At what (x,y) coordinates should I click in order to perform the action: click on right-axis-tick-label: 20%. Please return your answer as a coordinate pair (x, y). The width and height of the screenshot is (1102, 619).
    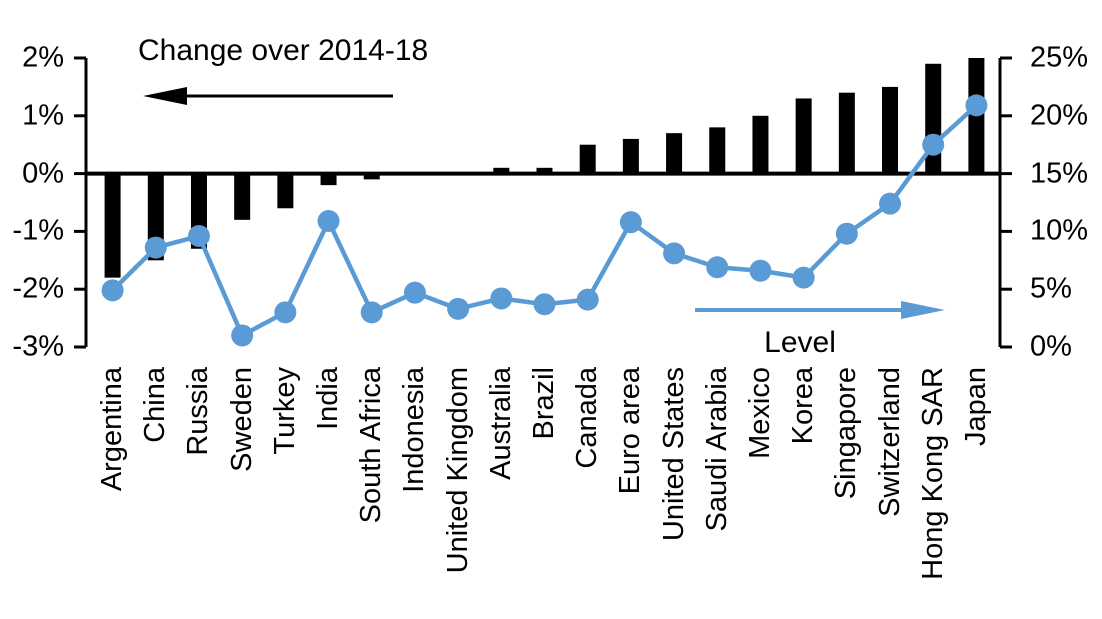
    Looking at the image, I should click on (1059, 115).